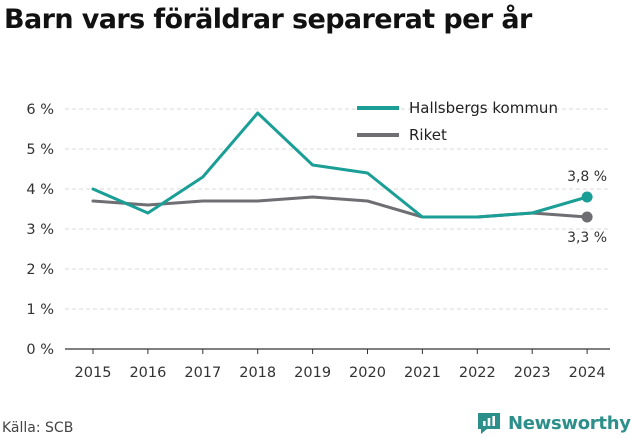 The image size is (631, 439). What do you see at coordinates (489, 423) in the screenshot?
I see `newsworthy-logo-icon` at bounding box center [489, 423].